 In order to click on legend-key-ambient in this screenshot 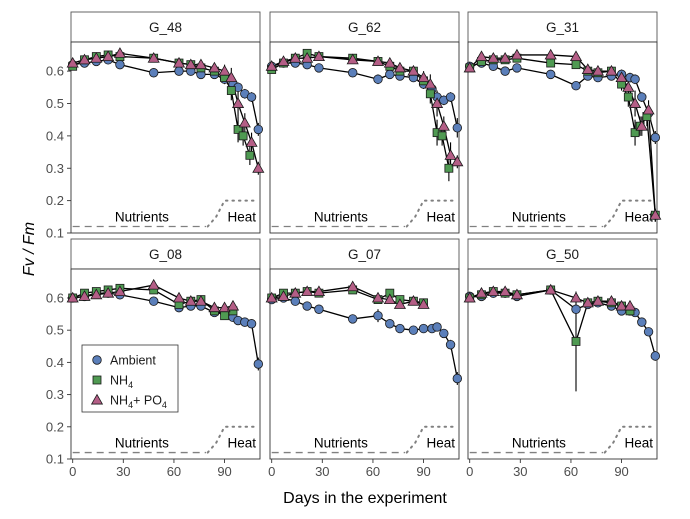, I will do `click(97, 360)`.